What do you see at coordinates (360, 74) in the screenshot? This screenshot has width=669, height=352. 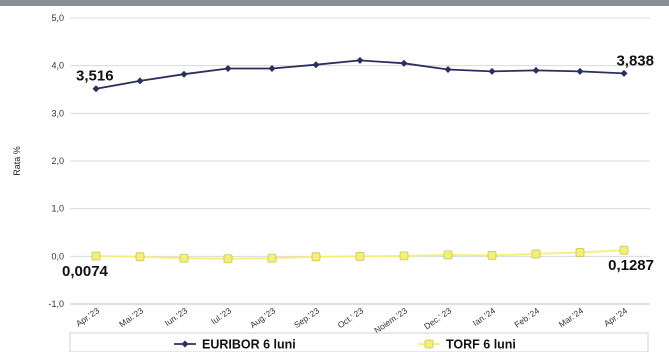 I see `series-line-euribor` at bounding box center [360, 74].